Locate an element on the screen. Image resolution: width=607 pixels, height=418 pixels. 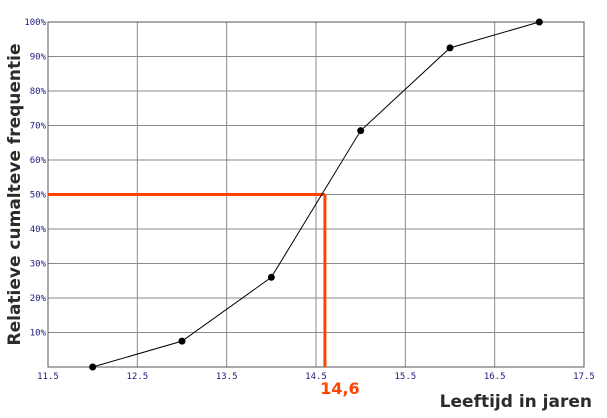
x-tick-label-1: 12.5 is located at coordinates (137, 377).